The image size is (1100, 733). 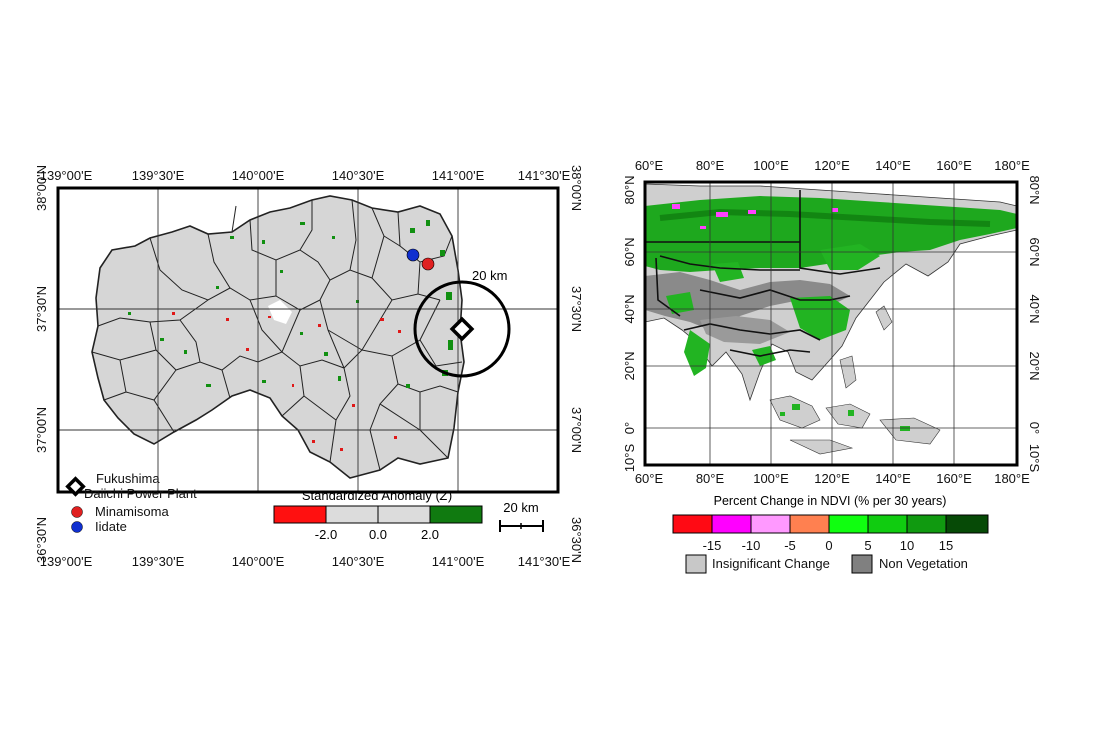 I want to click on green-anomaly-speckles, so click(x=290, y=304).